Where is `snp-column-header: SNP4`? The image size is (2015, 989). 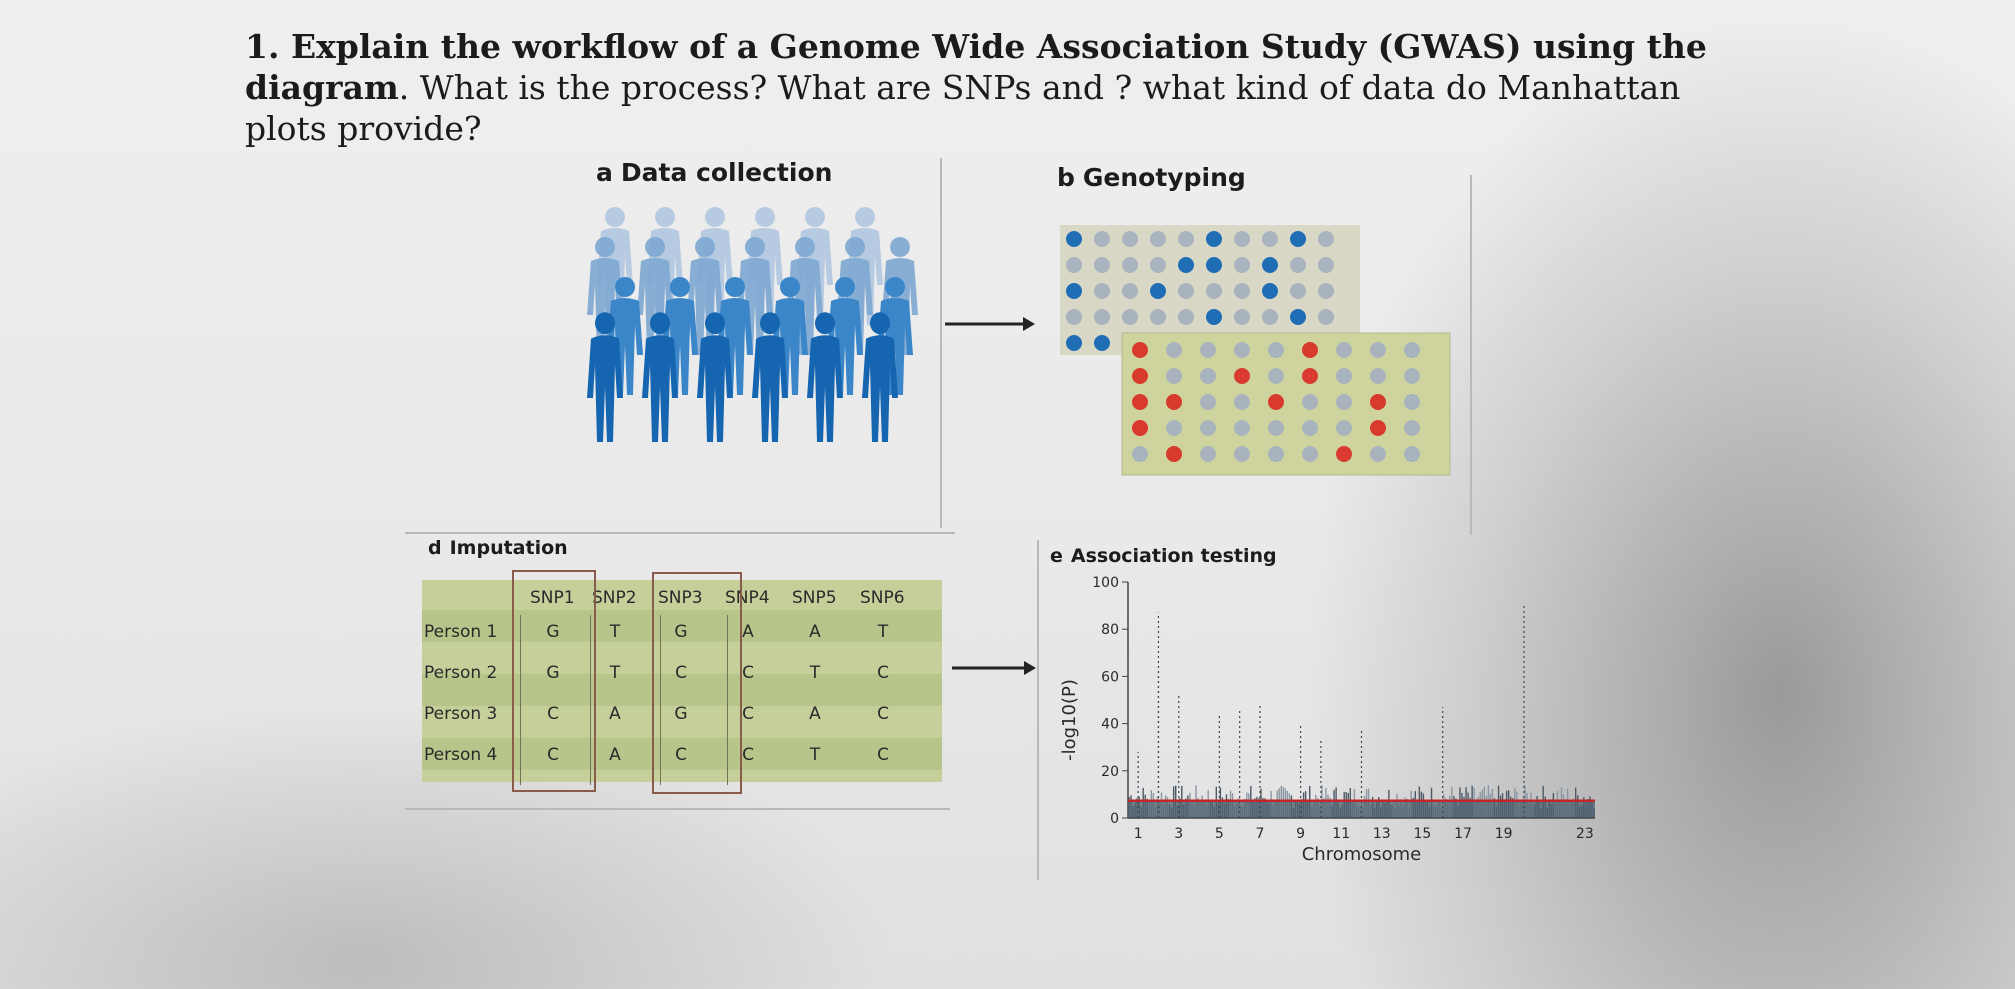 snp-column-header: SNP4 is located at coordinates (747, 598).